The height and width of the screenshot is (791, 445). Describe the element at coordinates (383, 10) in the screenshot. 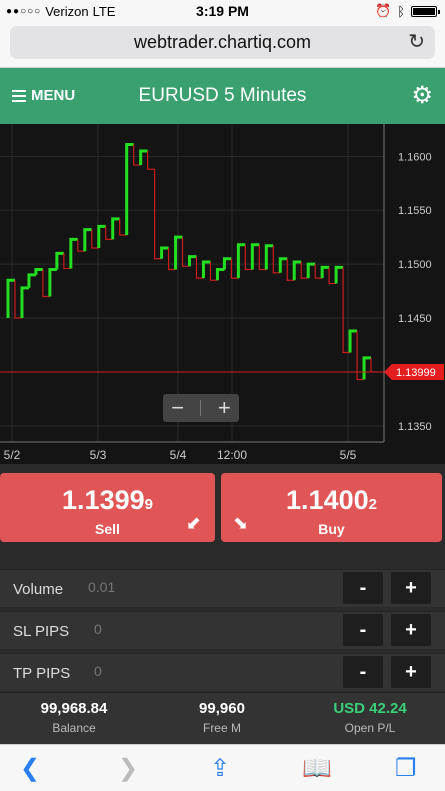

I see `alarm-icon: ⏰` at that location.